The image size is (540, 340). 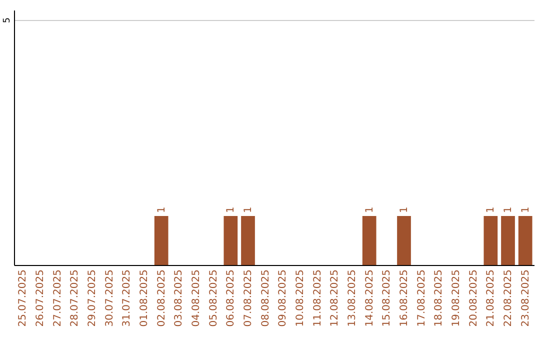 What do you see at coordinates (283, 298) in the screenshot?
I see `x-tick-label: 09.08.2025` at bounding box center [283, 298].